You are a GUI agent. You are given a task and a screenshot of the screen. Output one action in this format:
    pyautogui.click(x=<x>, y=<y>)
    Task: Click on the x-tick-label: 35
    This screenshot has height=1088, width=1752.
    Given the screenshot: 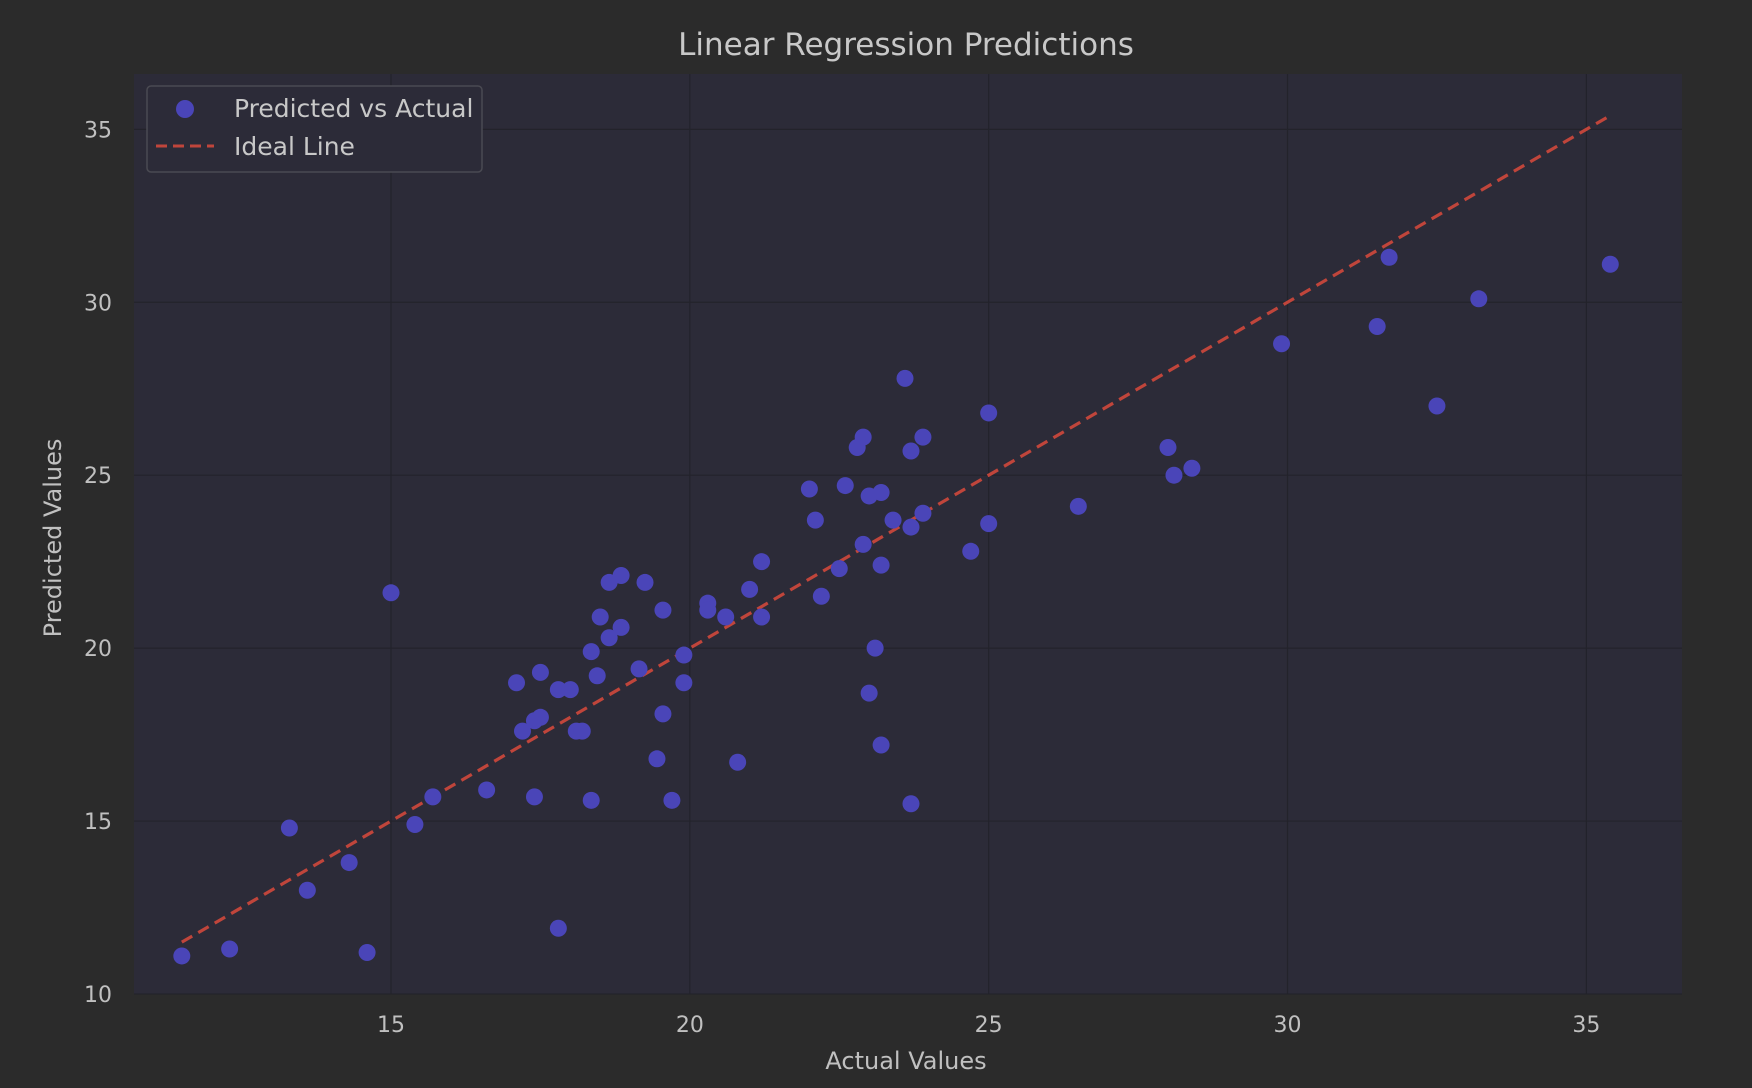 What is the action you would take?
    pyautogui.click(x=1586, y=1025)
    